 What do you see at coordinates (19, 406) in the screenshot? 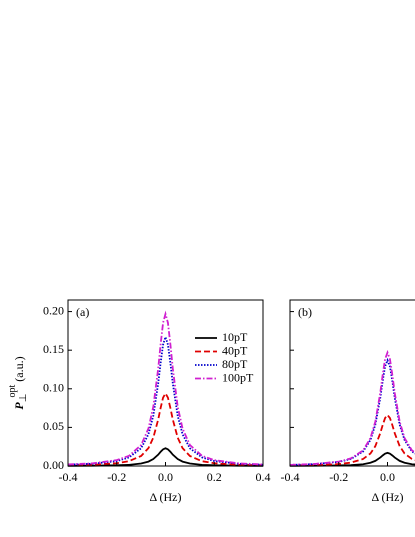
I see `y-axis-label-part: P` at bounding box center [19, 406].